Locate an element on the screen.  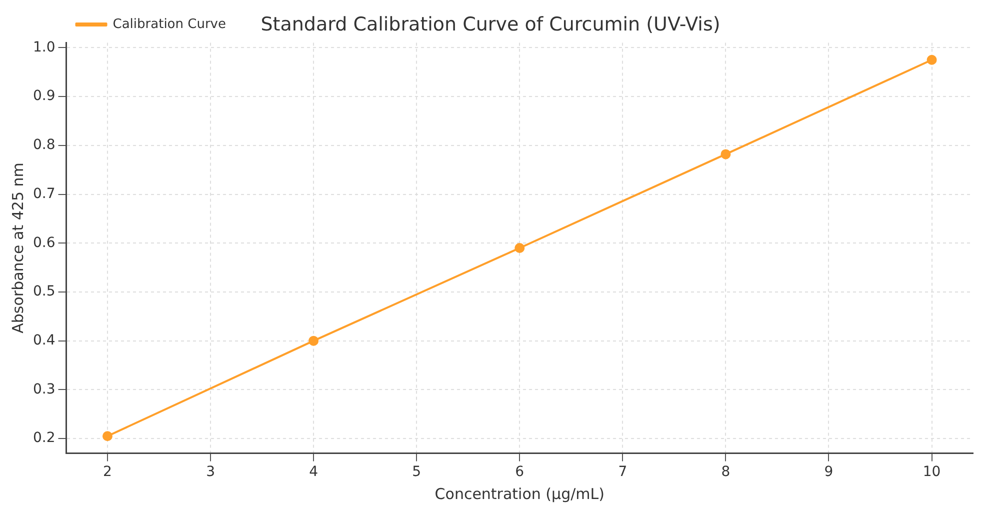
y-tick-label: 0.7 is located at coordinates (44, 194).